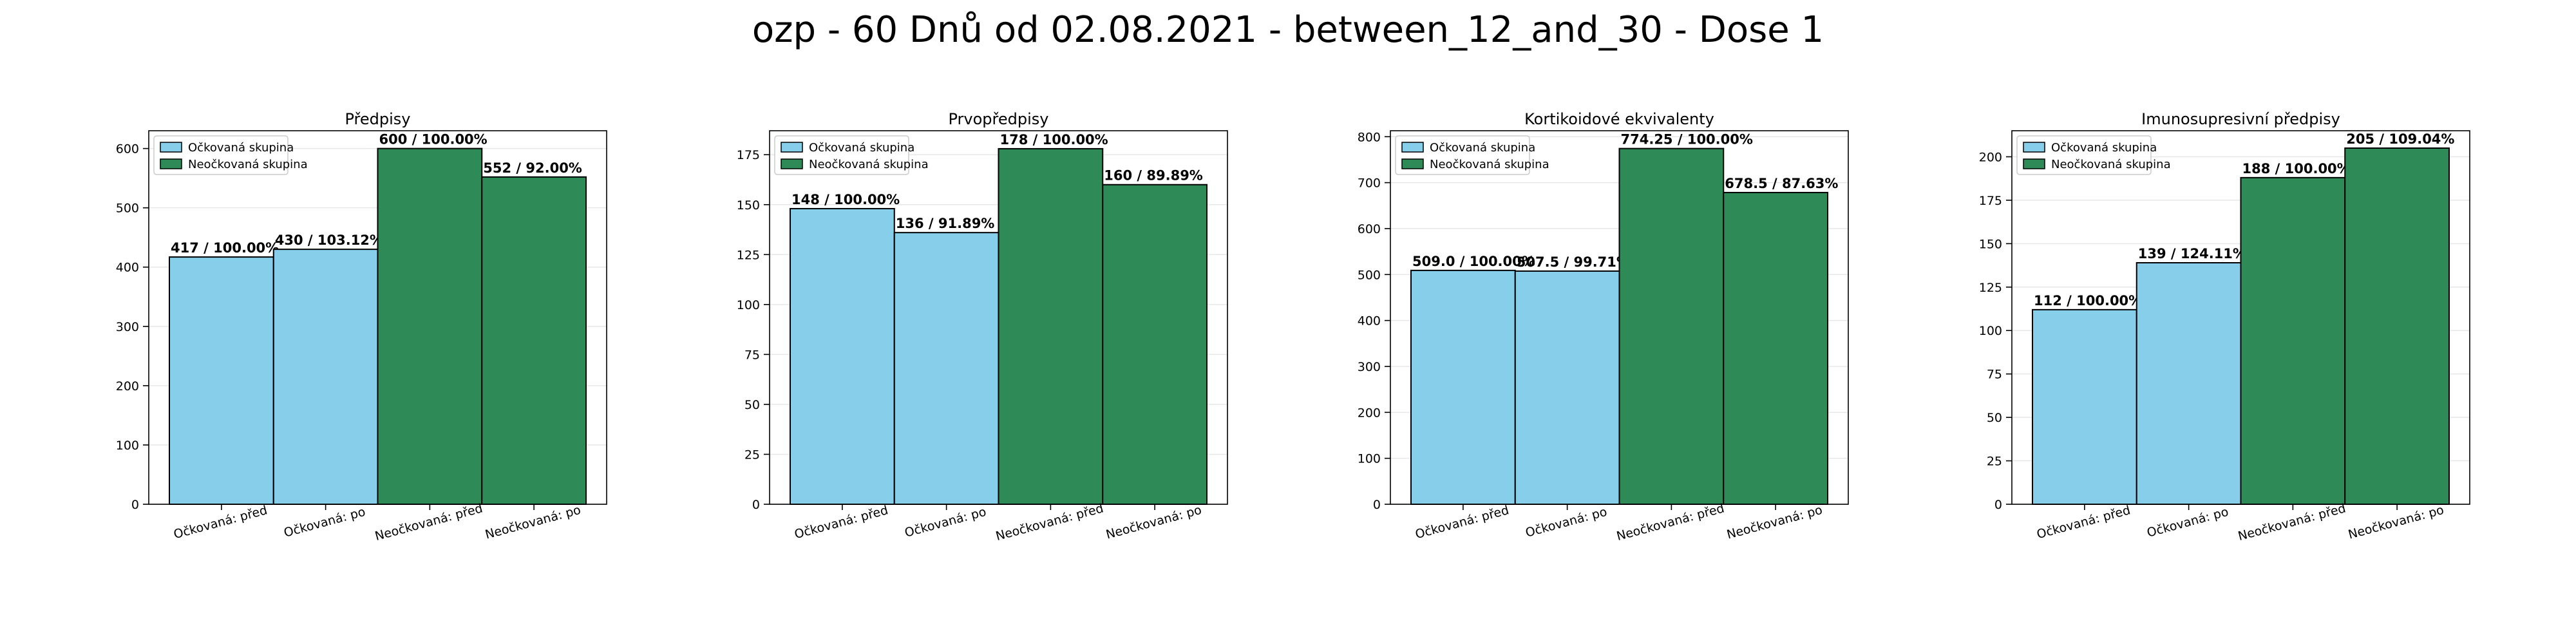  What do you see at coordinates (1687, 139) in the screenshot?
I see `bar-label: 774.25 / 100.00%` at bounding box center [1687, 139].